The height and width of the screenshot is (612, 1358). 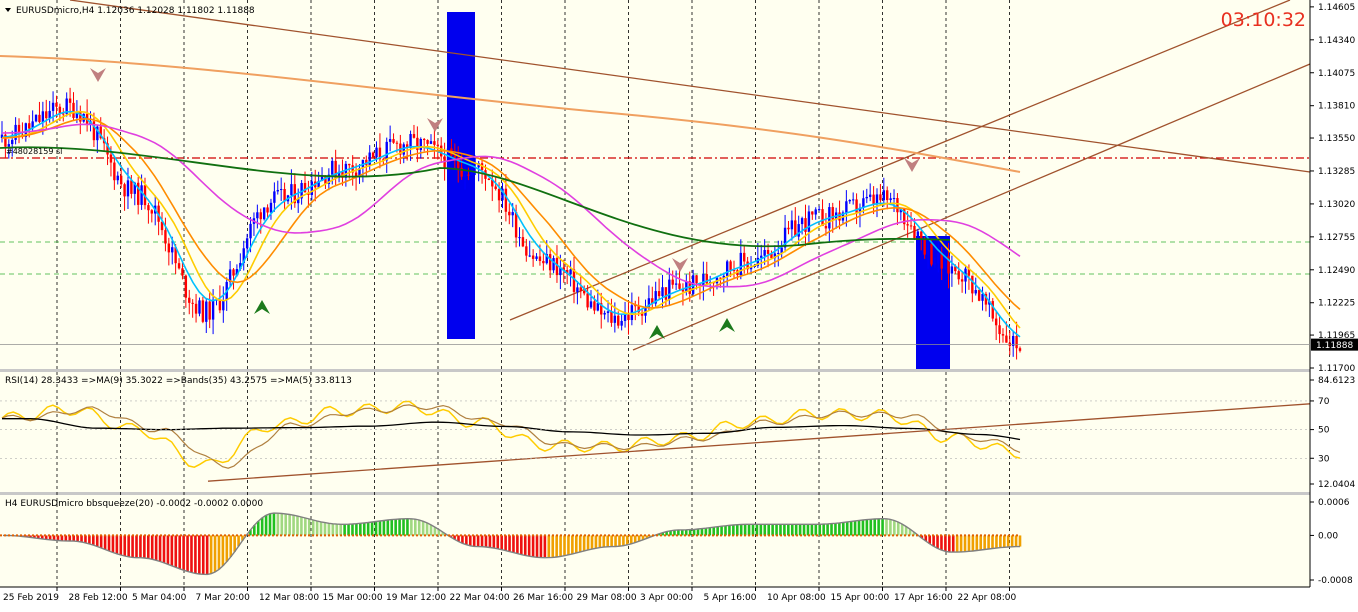 What do you see at coordinates (730, 598) in the screenshot?
I see `time-tick-label: 5 Apr 16:00` at bounding box center [730, 598].